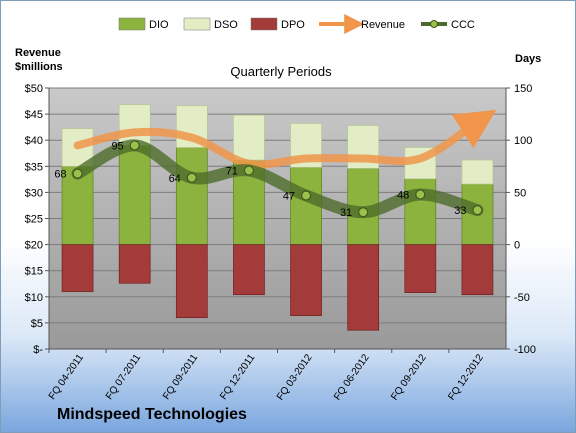 Image resolution: width=576 pixels, height=433 pixels. Describe the element at coordinates (66, 377) in the screenshot. I see `x-tick-label: FQ 04-2011` at that location.